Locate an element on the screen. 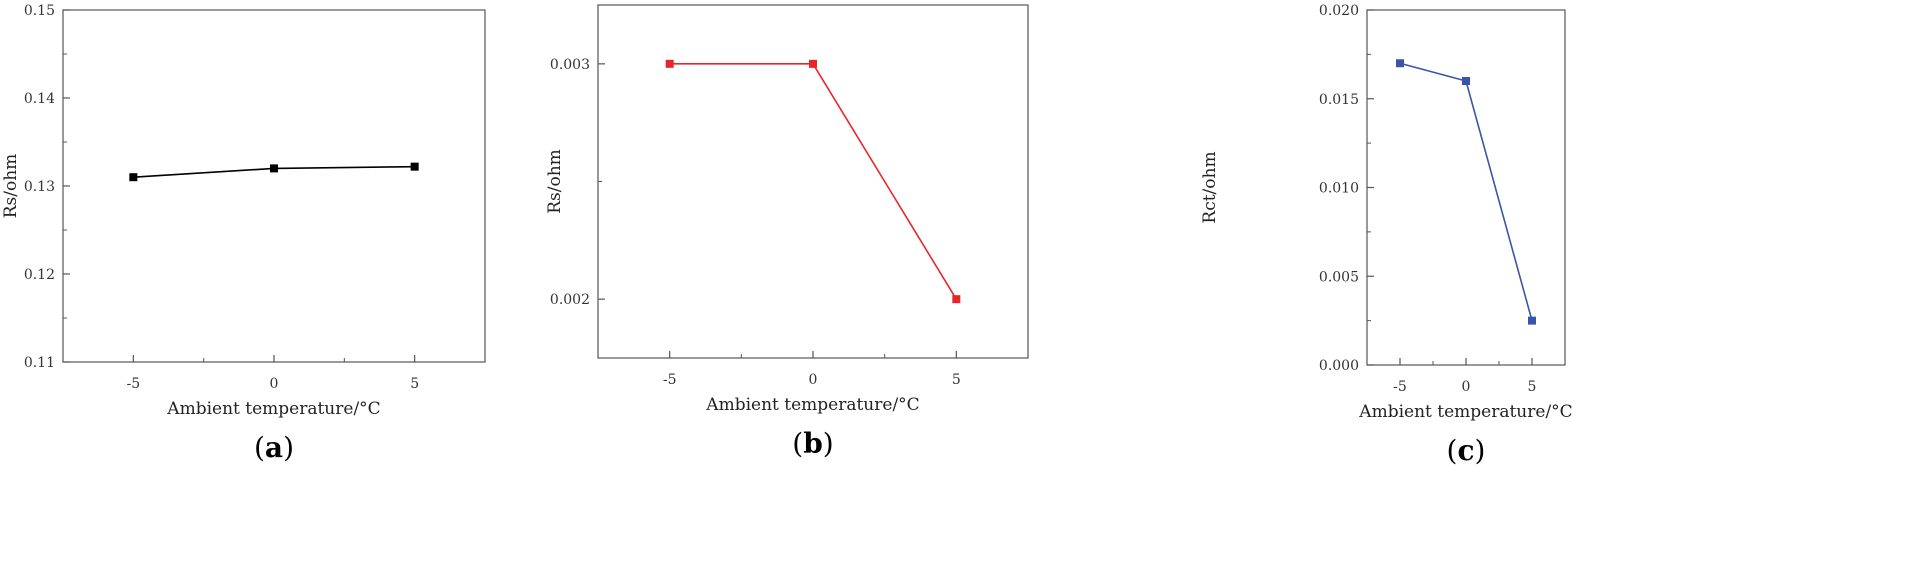  y-axis-label: Rct/ohm is located at coordinates (1210, 187).